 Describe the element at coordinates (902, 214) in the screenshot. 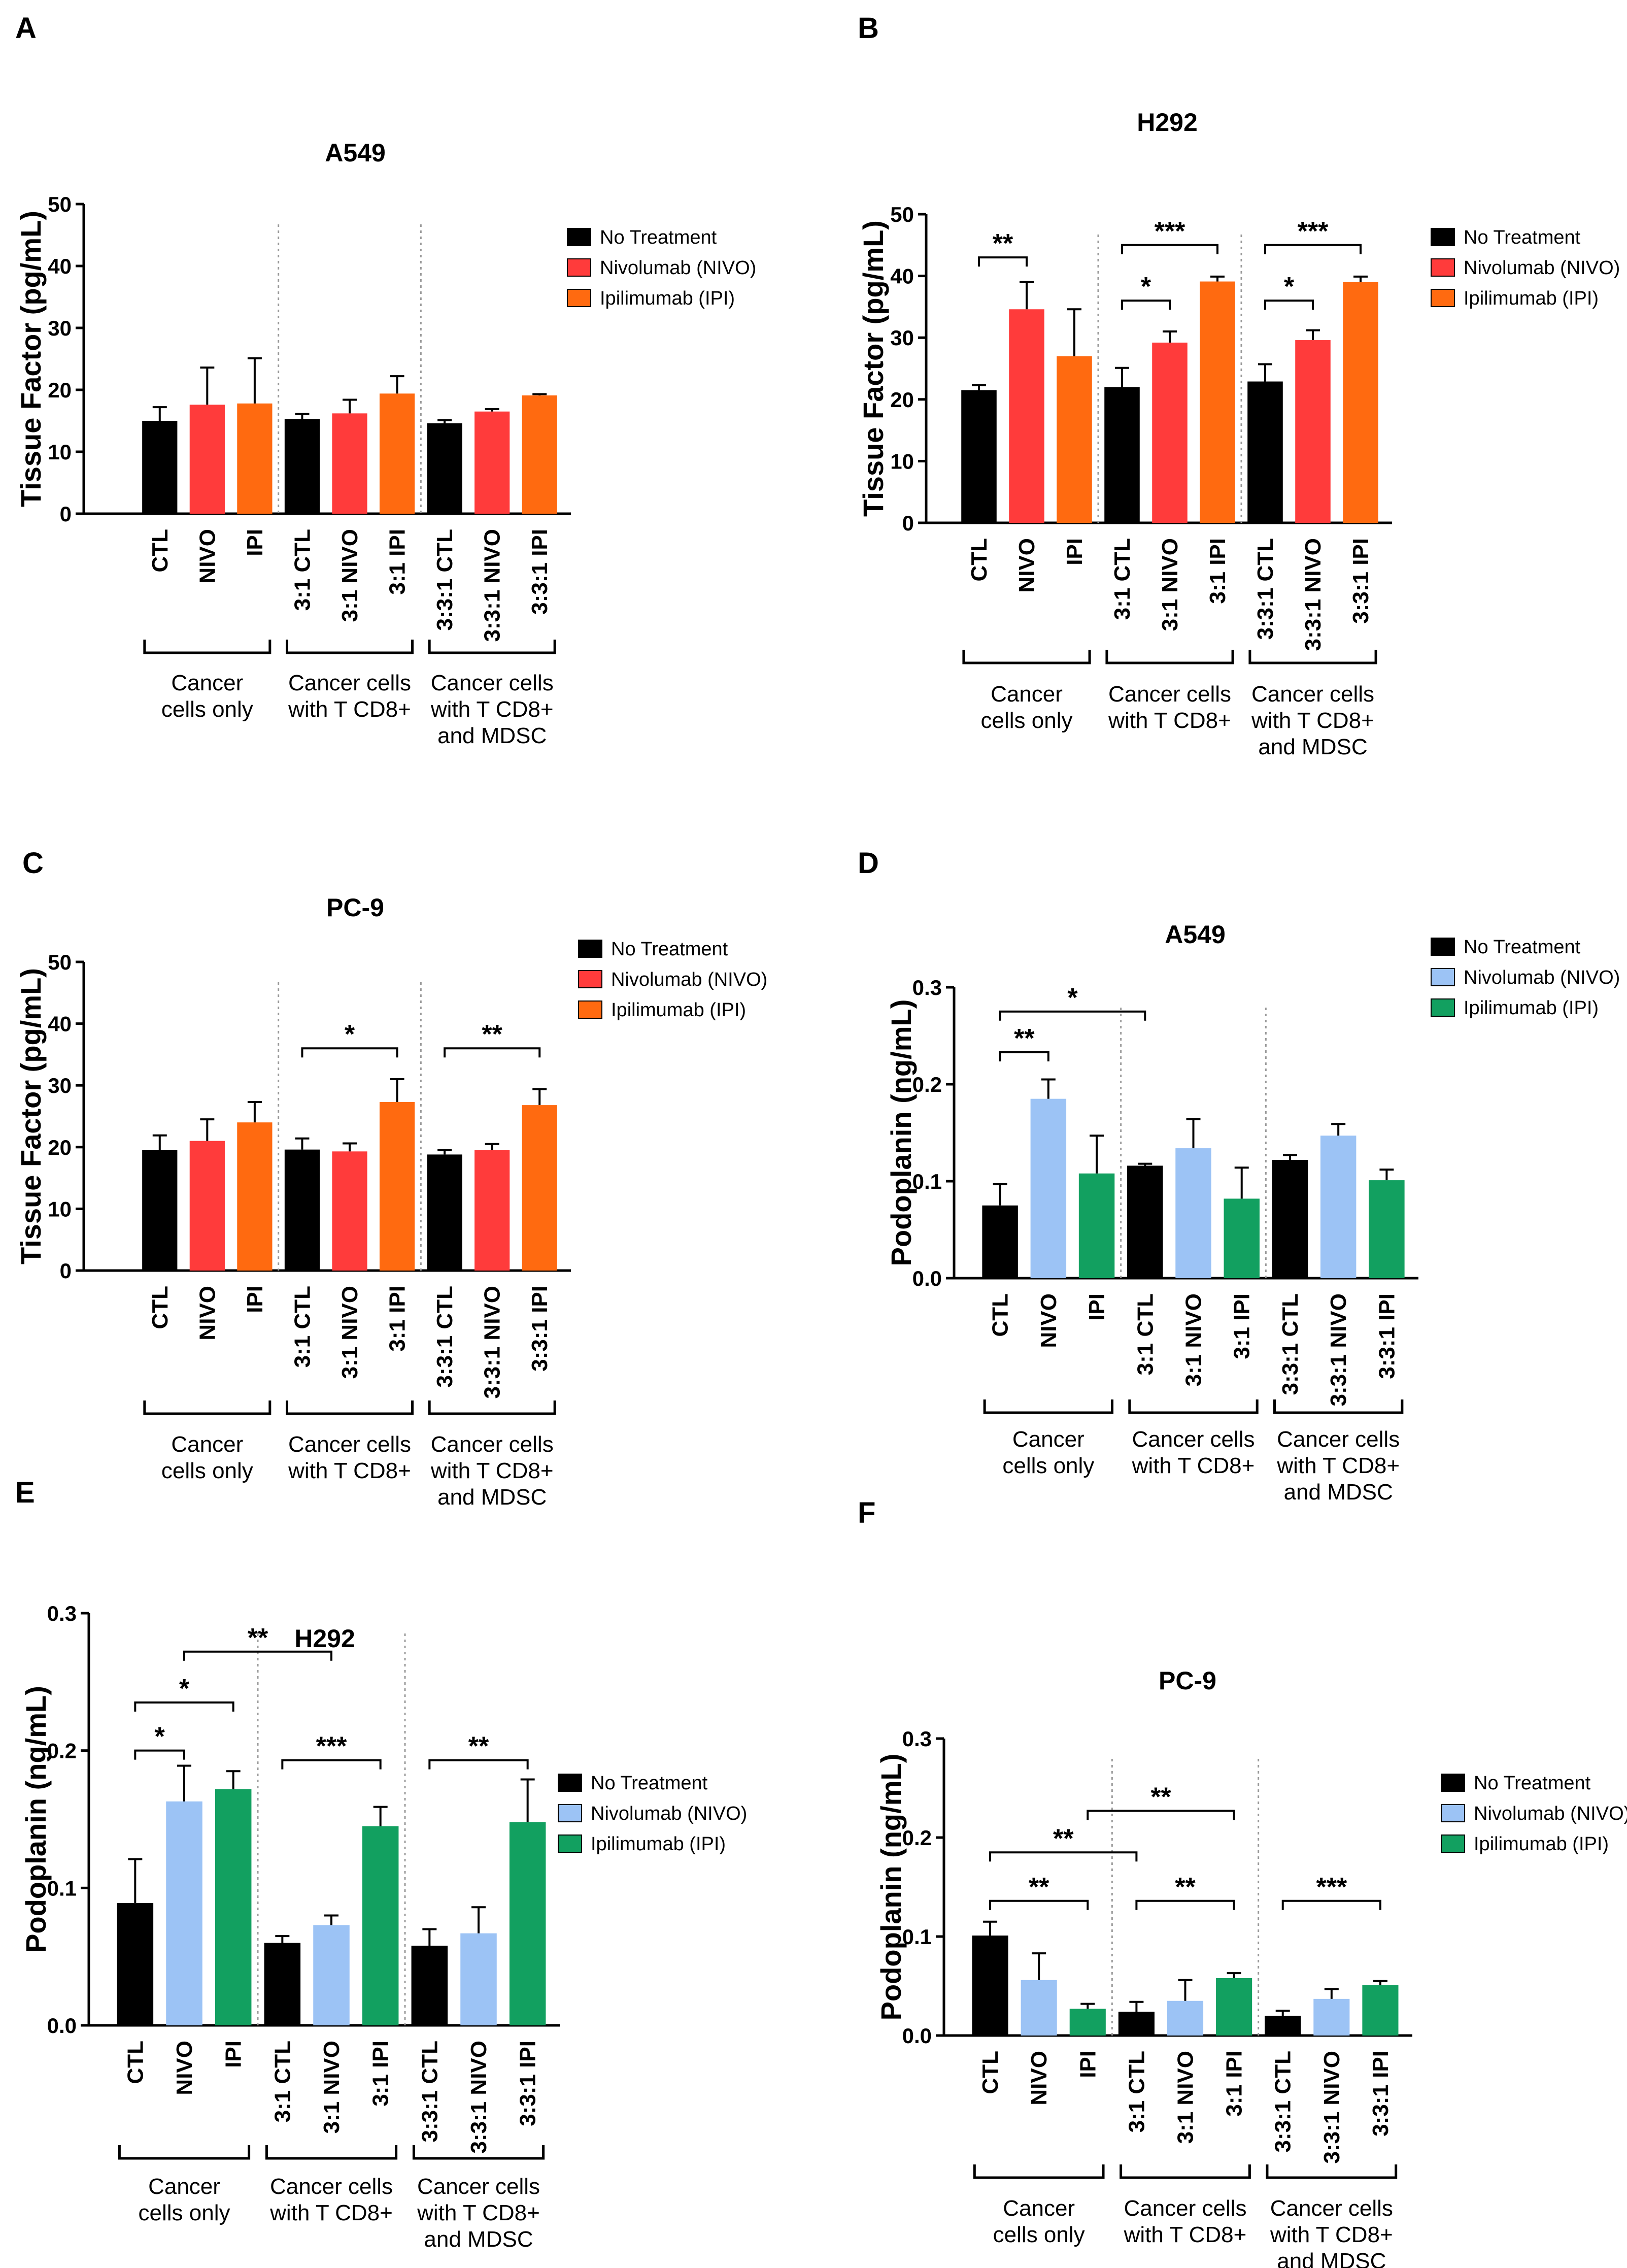

I see `y-tick-label: 50` at that location.